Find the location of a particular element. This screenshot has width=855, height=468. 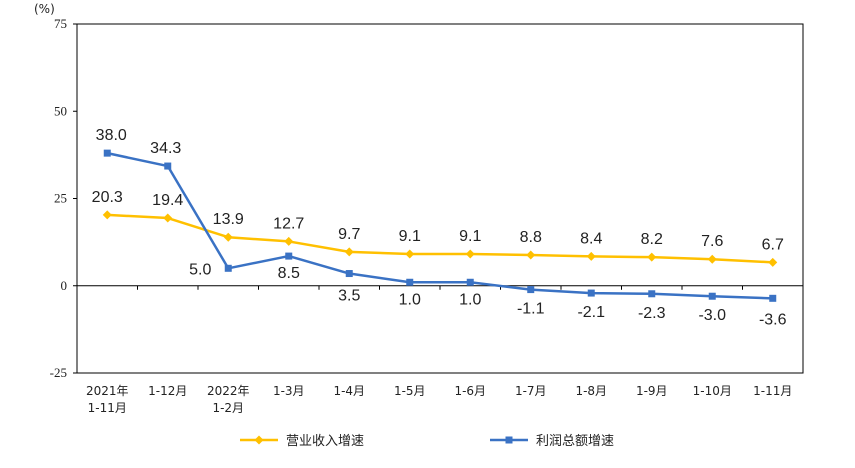

data-label: 13.9 is located at coordinates (228, 219).